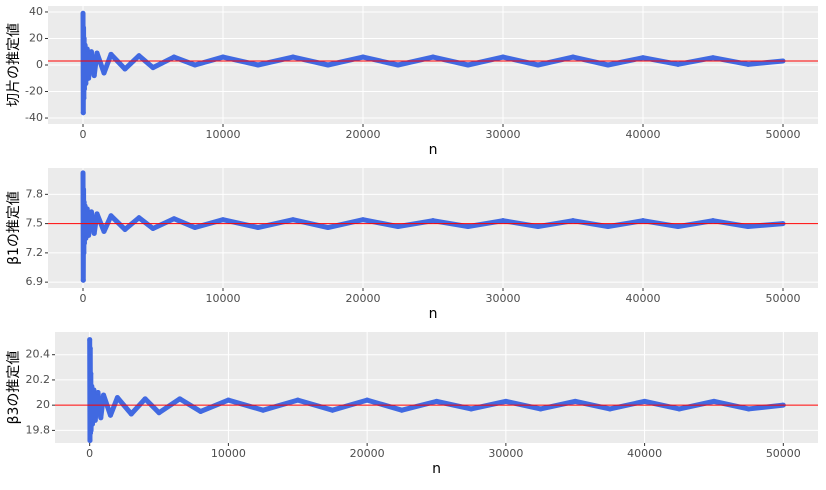 The image size is (826, 490). Describe the element at coordinates (35, 193) in the screenshot. I see `y-tick-label: 7.8` at that location.